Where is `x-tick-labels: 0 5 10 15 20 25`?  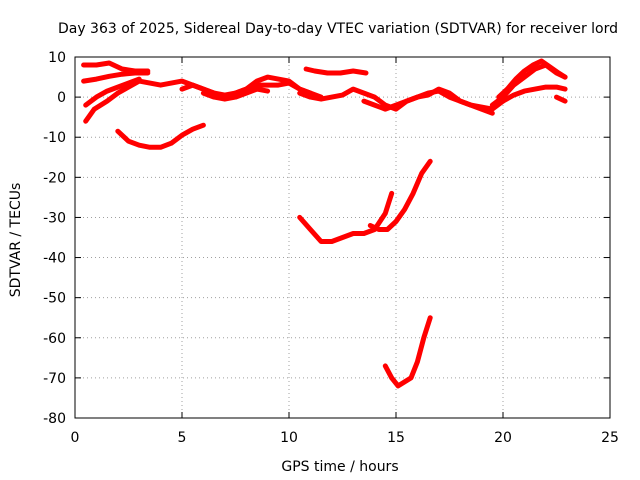 x-tick-labels: 0 5 10 15 20 25 is located at coordinates (345, 438).